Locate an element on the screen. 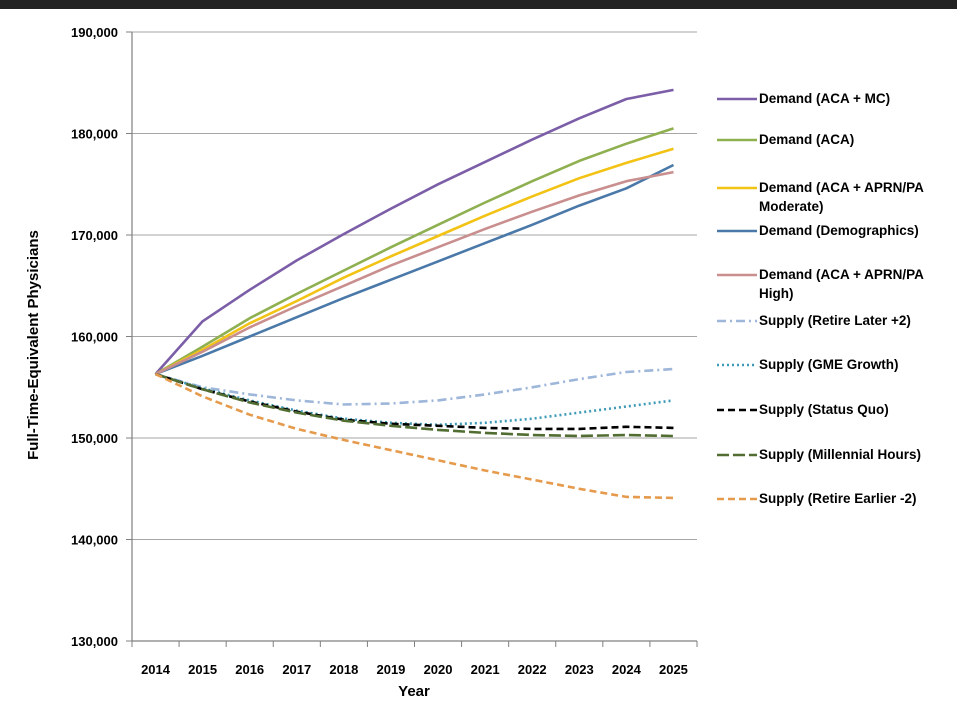 The width and height of the screenshot is (957, 713). x-tick-label: 2023 is located at coordinates (579, 669).